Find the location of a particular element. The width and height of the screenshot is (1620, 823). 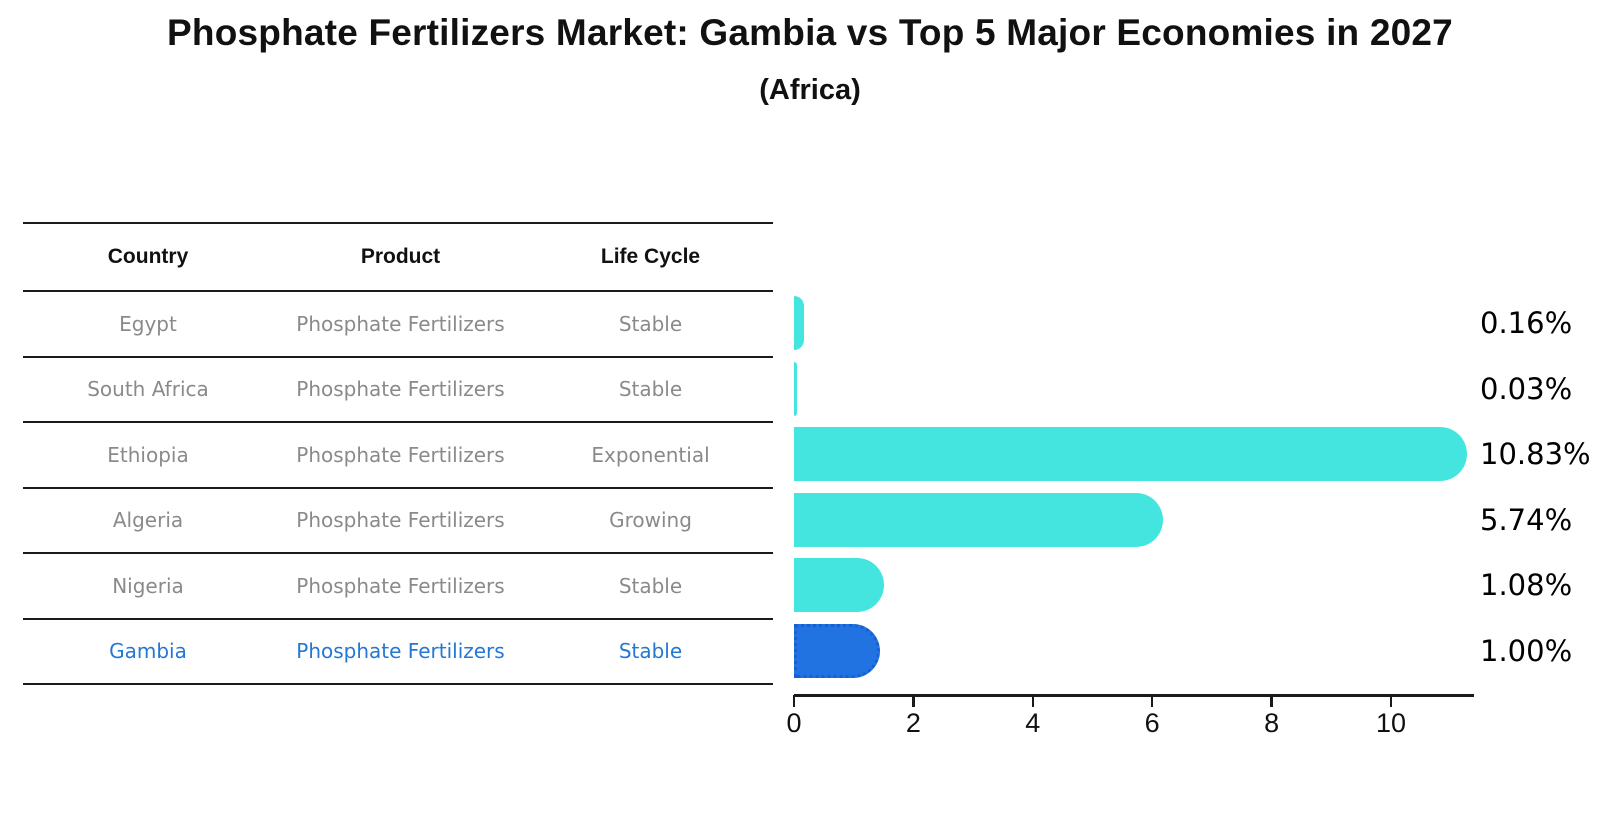

x-axis-tick-label-10: 10 is located at coordinates (1391, 723).